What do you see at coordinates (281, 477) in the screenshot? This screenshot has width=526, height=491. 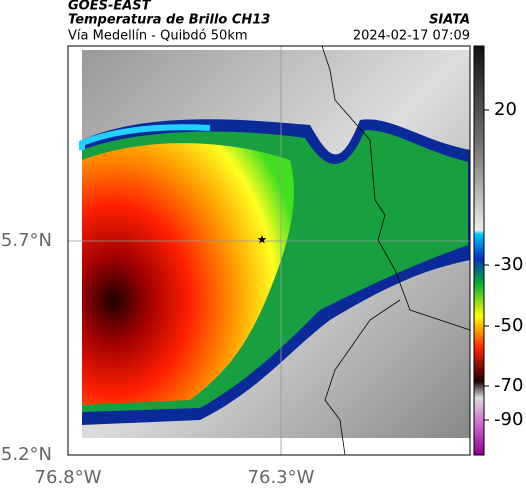 I see `lon-tick-label: 76.3°W` at bounding box center [281, 477].